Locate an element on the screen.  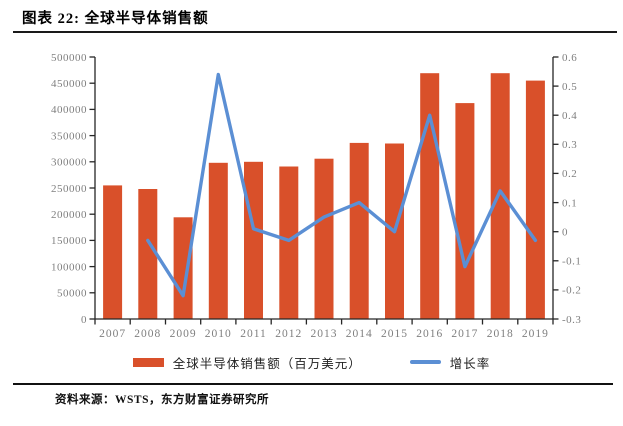
x-axis-tick-label: 2017 is located at coordinates (464, 334).